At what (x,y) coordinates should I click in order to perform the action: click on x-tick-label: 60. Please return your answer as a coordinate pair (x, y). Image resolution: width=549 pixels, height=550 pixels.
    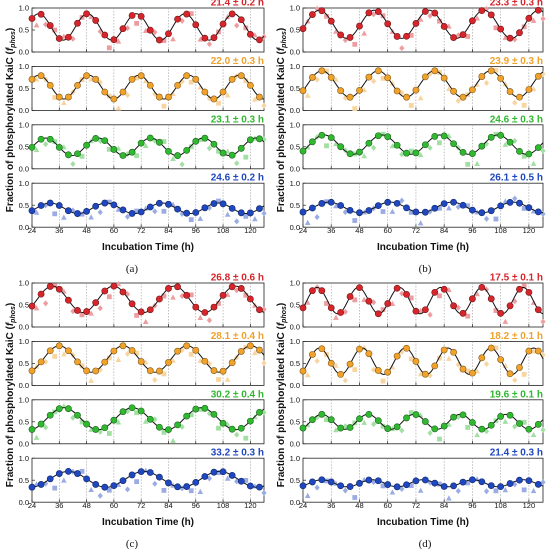
    Looking at the image, I should click on (114, 230).